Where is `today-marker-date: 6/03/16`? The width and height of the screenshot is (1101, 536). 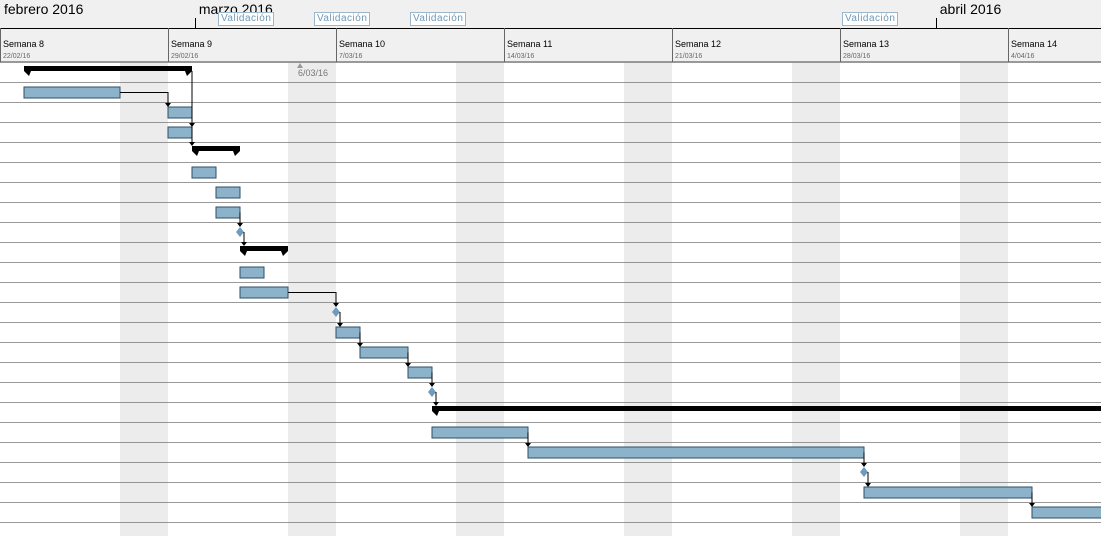
today-marker-date: 6/03/16 is located at coordinates (313, 73).